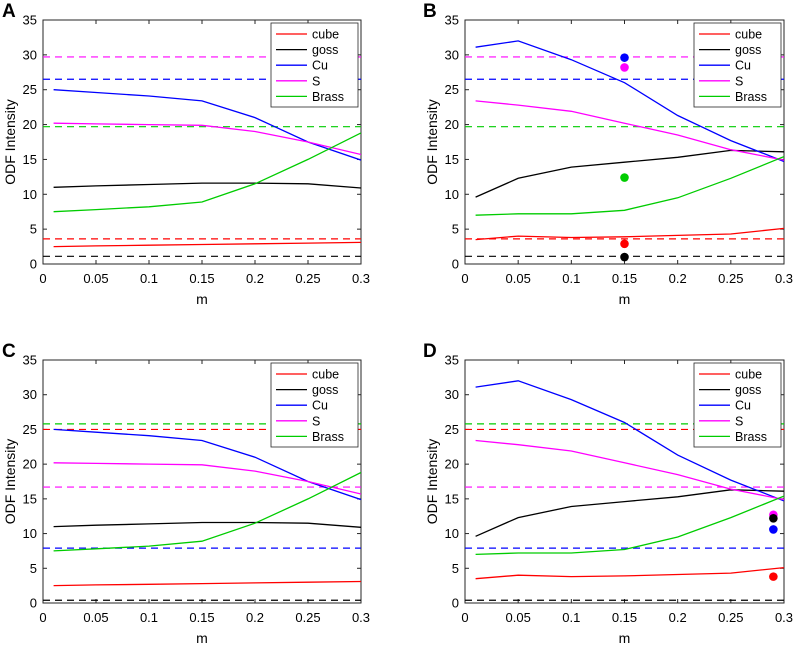 This screenshot has height=650, width=796. I want to click on panel-label: C, so click(9, 351).